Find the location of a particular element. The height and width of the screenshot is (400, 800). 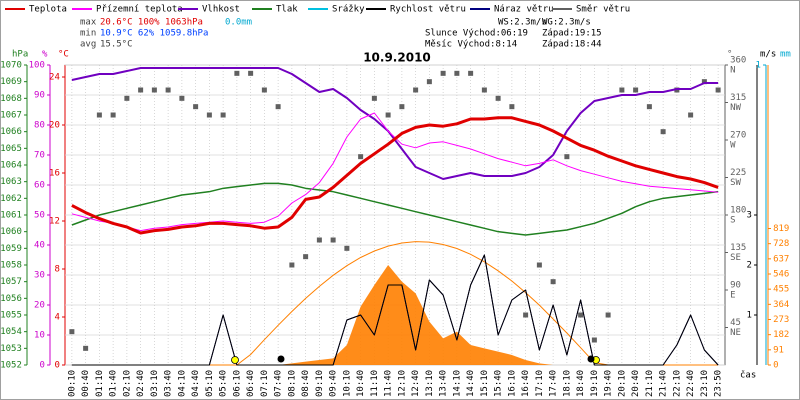

x-tick-label: 00:40 is located at coordinates (86, 383).